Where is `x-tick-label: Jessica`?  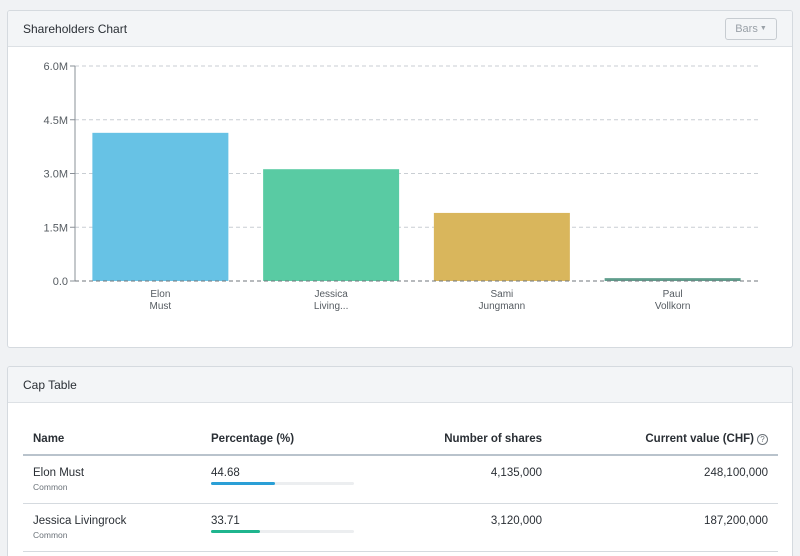 x-tick-label: Jessica is located at coordinates (331, 294).